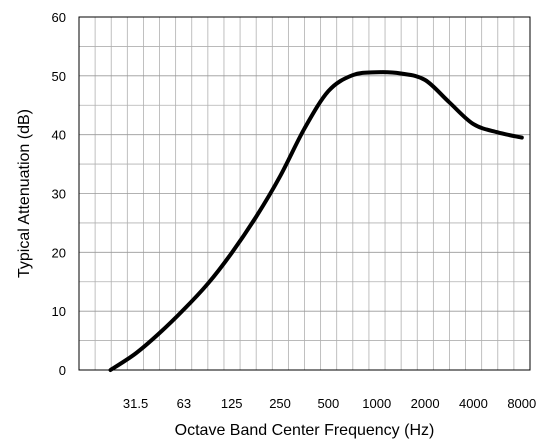 The height and width of the screenshot is (441, 550). I want to click on y-tick-labels: 0 10 20 30 40 50 60, so click(59, 194).